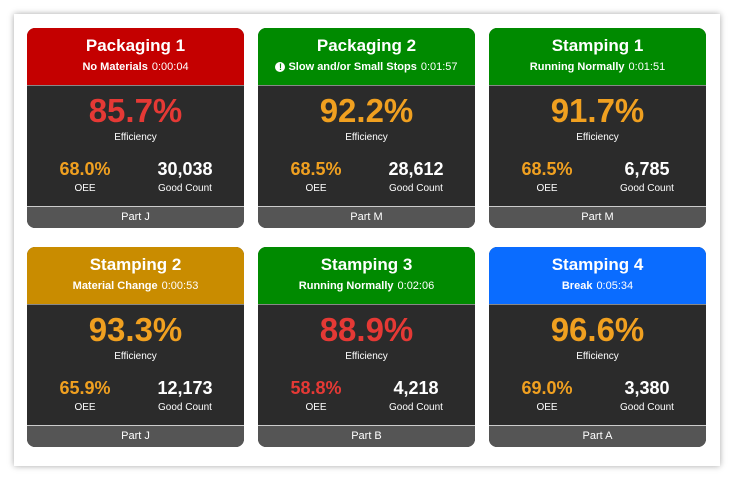 The width and height of the screenshot is (748, 484). Describe the element at coordinates (577, 286) in the screenshot. I see `status-text: Break` at that location.